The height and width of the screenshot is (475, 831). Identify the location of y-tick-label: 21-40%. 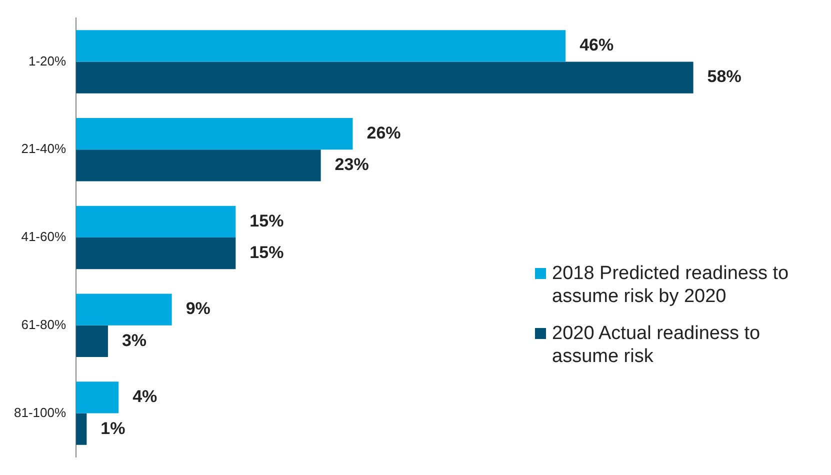
(43, 148).